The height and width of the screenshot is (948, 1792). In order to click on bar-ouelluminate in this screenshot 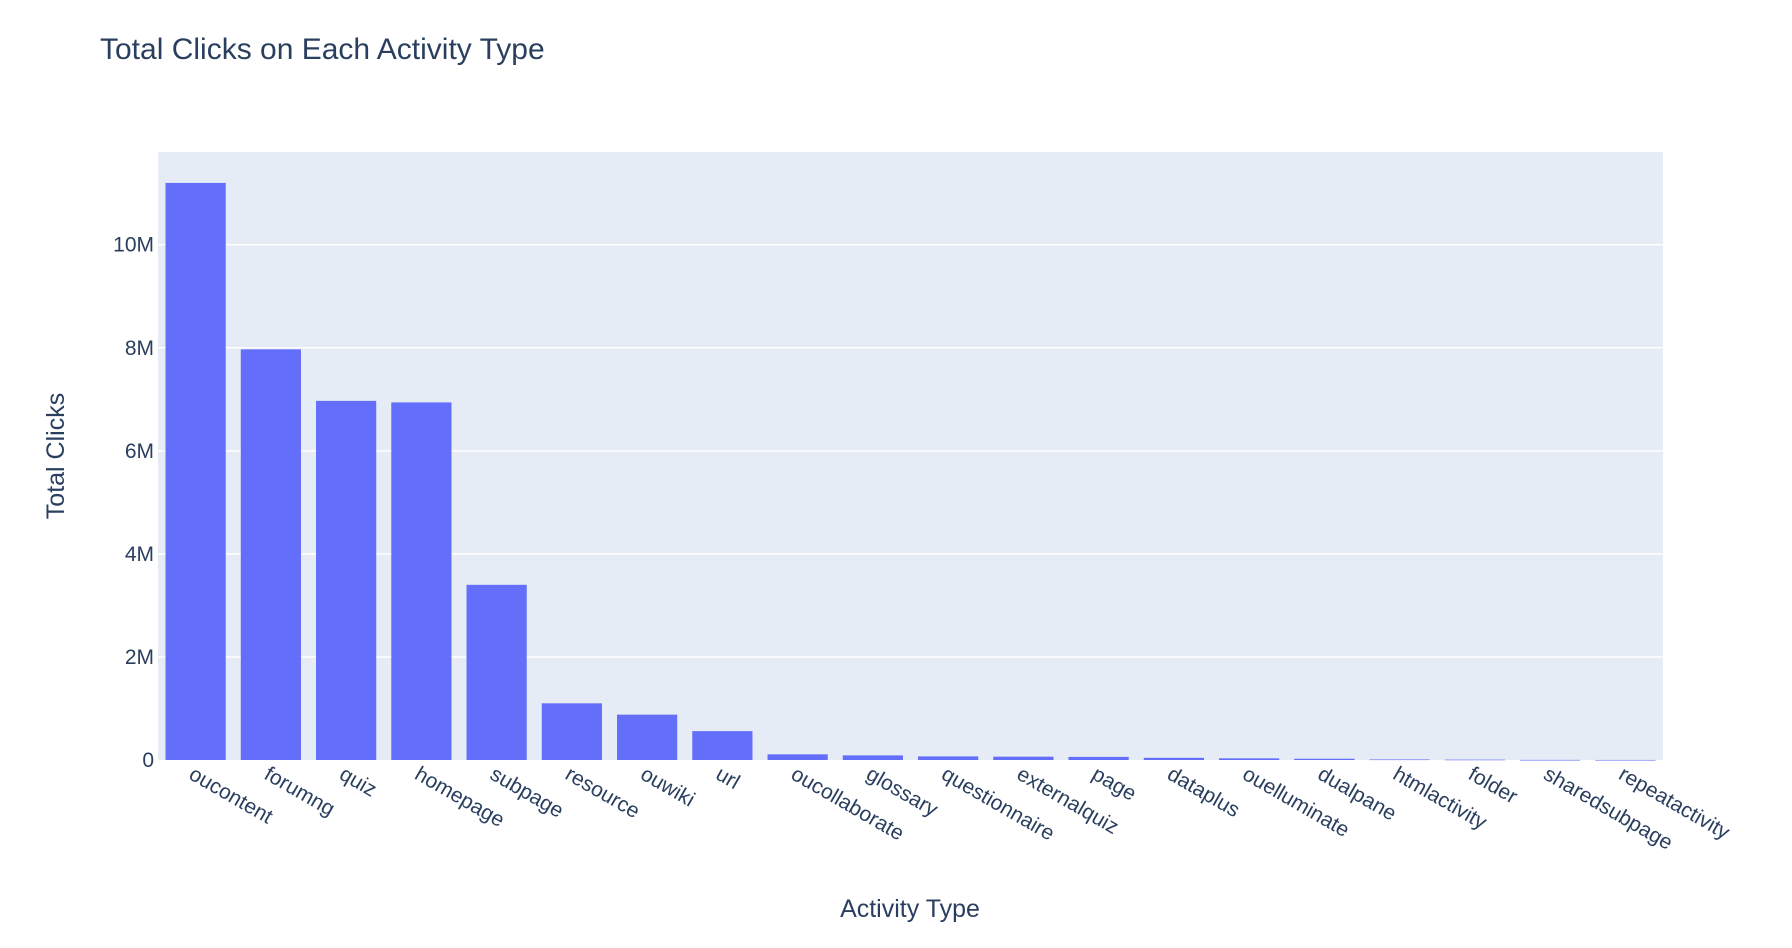, I will do `click(1249, 759)`.